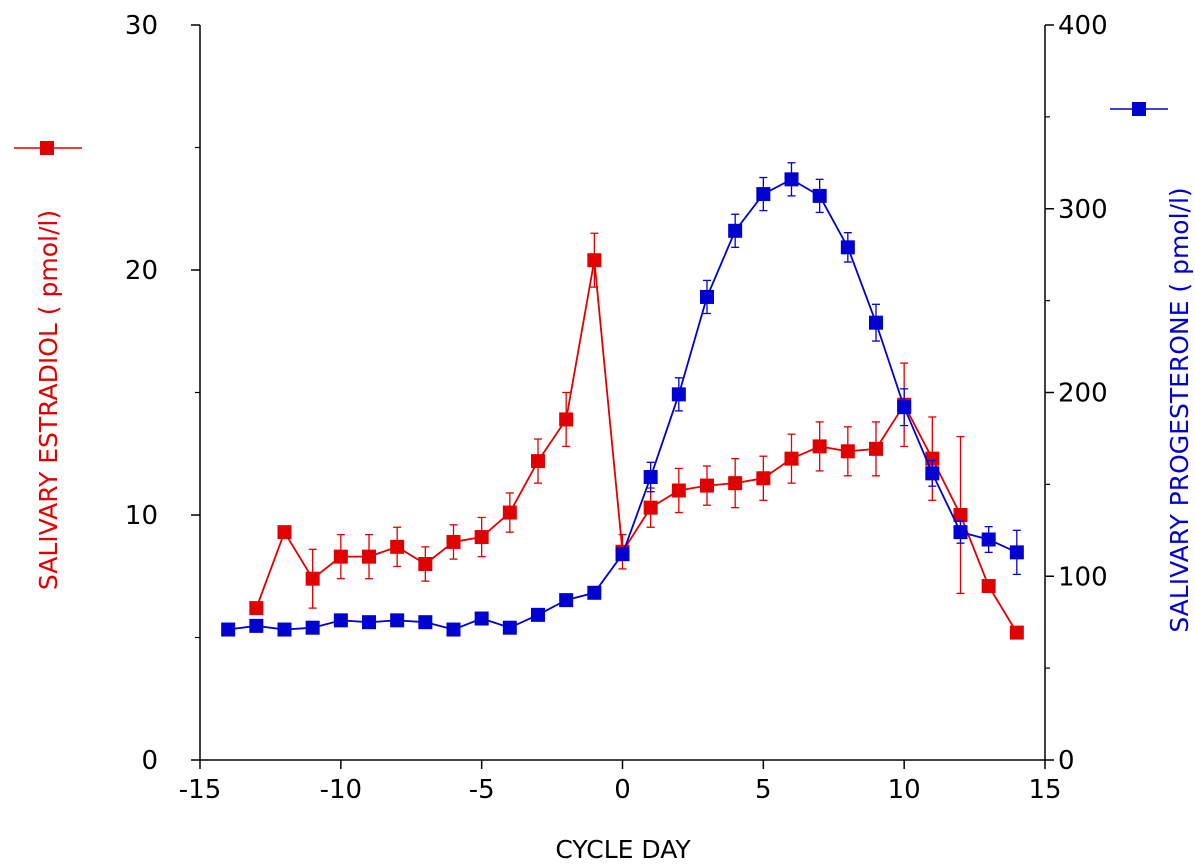 This screenshot has height=867, width=1195. What do you see at coordinates (141, 26) in the screenshot?
I see `y-left-tick-label: 30` at bounding box center [141, 26].